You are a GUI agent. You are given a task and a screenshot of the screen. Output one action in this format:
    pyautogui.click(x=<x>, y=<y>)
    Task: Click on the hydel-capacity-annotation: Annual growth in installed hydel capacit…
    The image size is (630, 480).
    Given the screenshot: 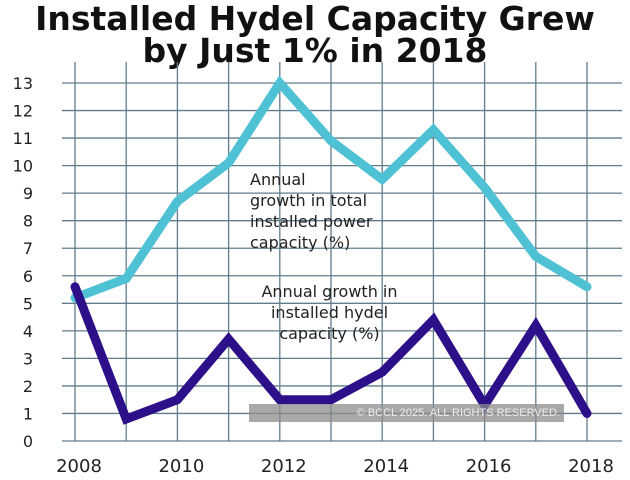 What is the action you would take?
    pyautogui.click(x=329, y=312)
    